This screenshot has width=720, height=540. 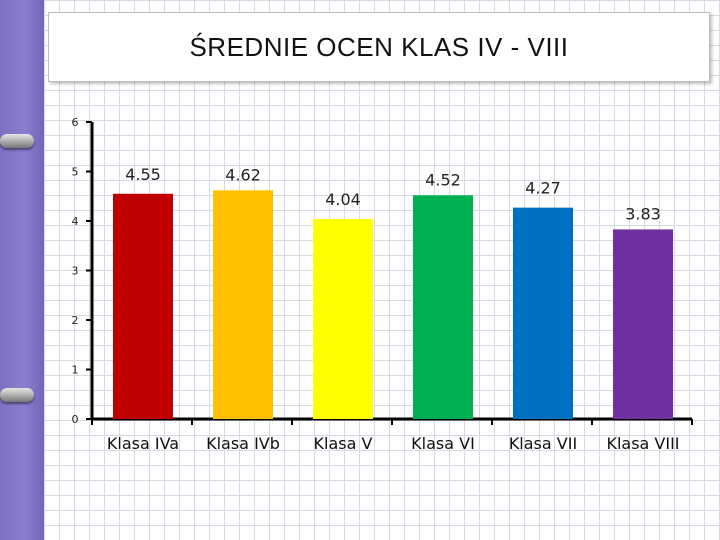 What do you see at coordinates (75, 419) in the screenshot?
I see `y-tick-label: 0` at bounding box center [75, 419].